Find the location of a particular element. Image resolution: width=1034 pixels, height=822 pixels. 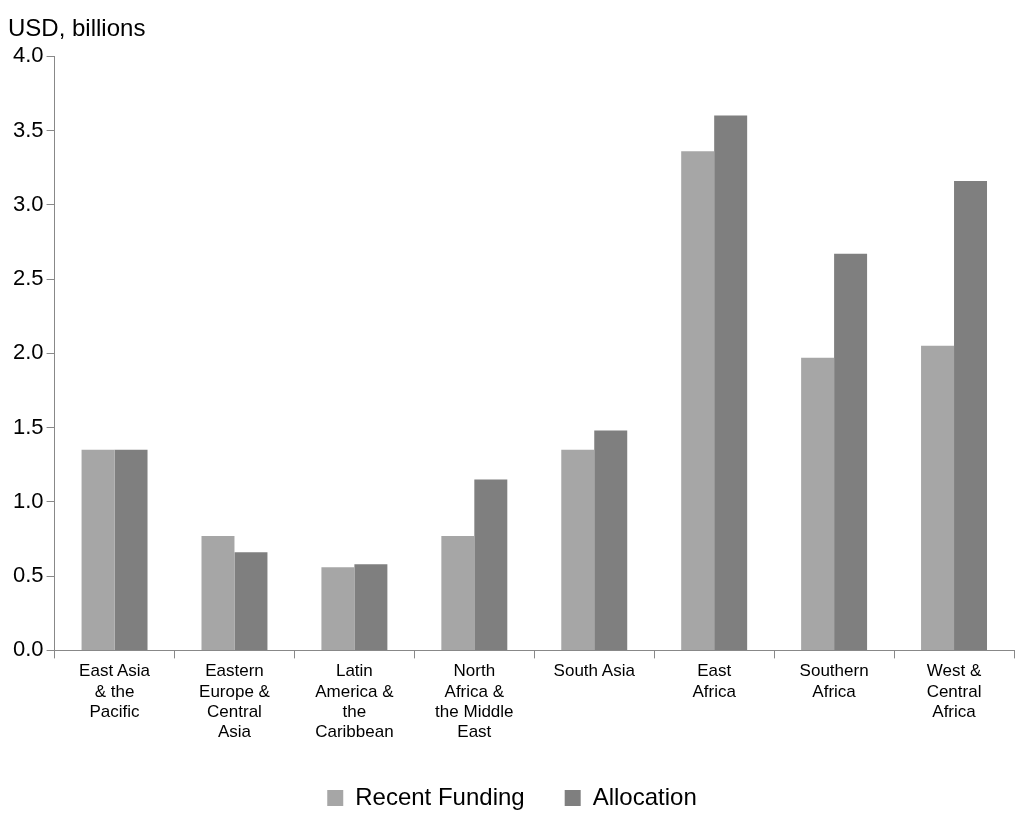

x-tick-label: East Africa is located at coordinates (714, 681).